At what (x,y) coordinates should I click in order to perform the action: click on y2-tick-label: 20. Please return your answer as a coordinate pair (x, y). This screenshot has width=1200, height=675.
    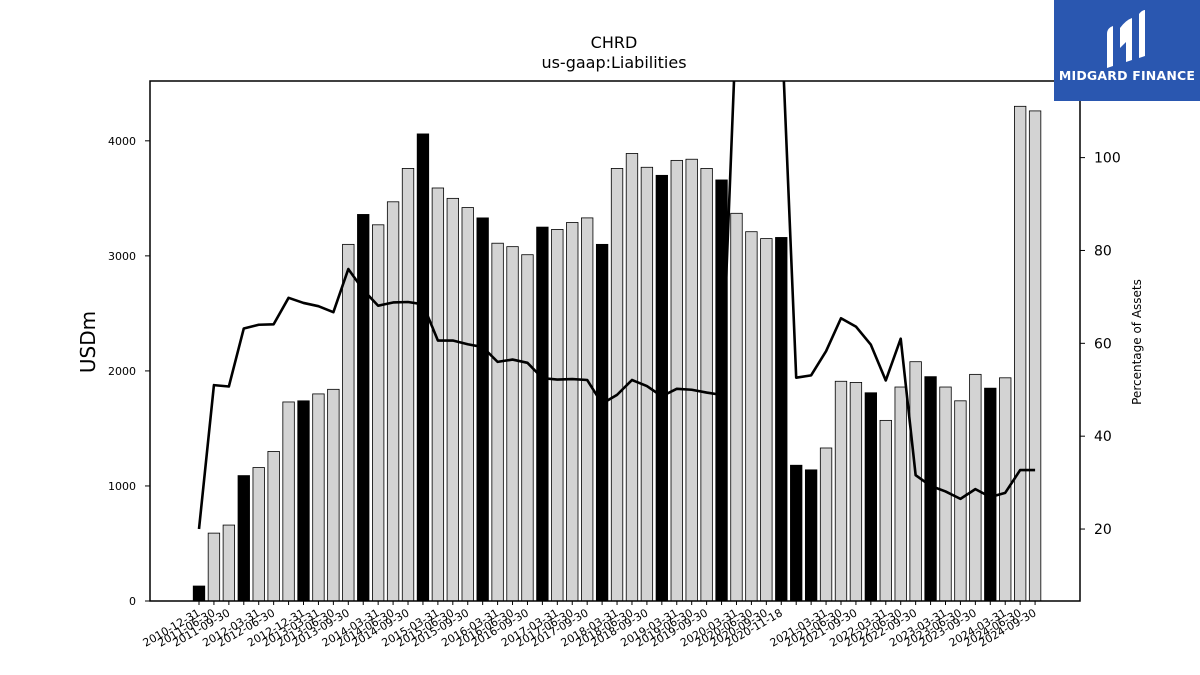
    Looking at the image, I should click on (1103, 530).